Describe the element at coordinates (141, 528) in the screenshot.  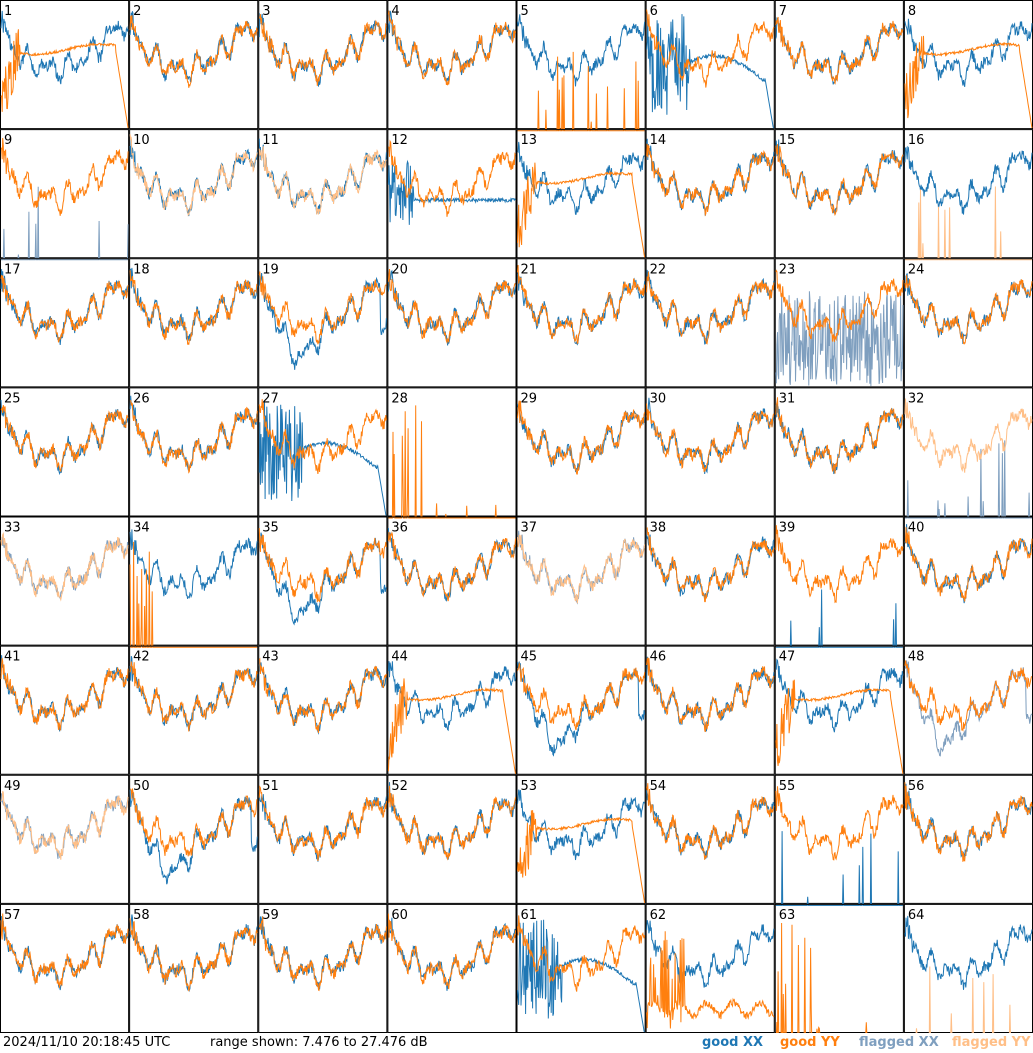
I see `panel-number: 34` at that location.